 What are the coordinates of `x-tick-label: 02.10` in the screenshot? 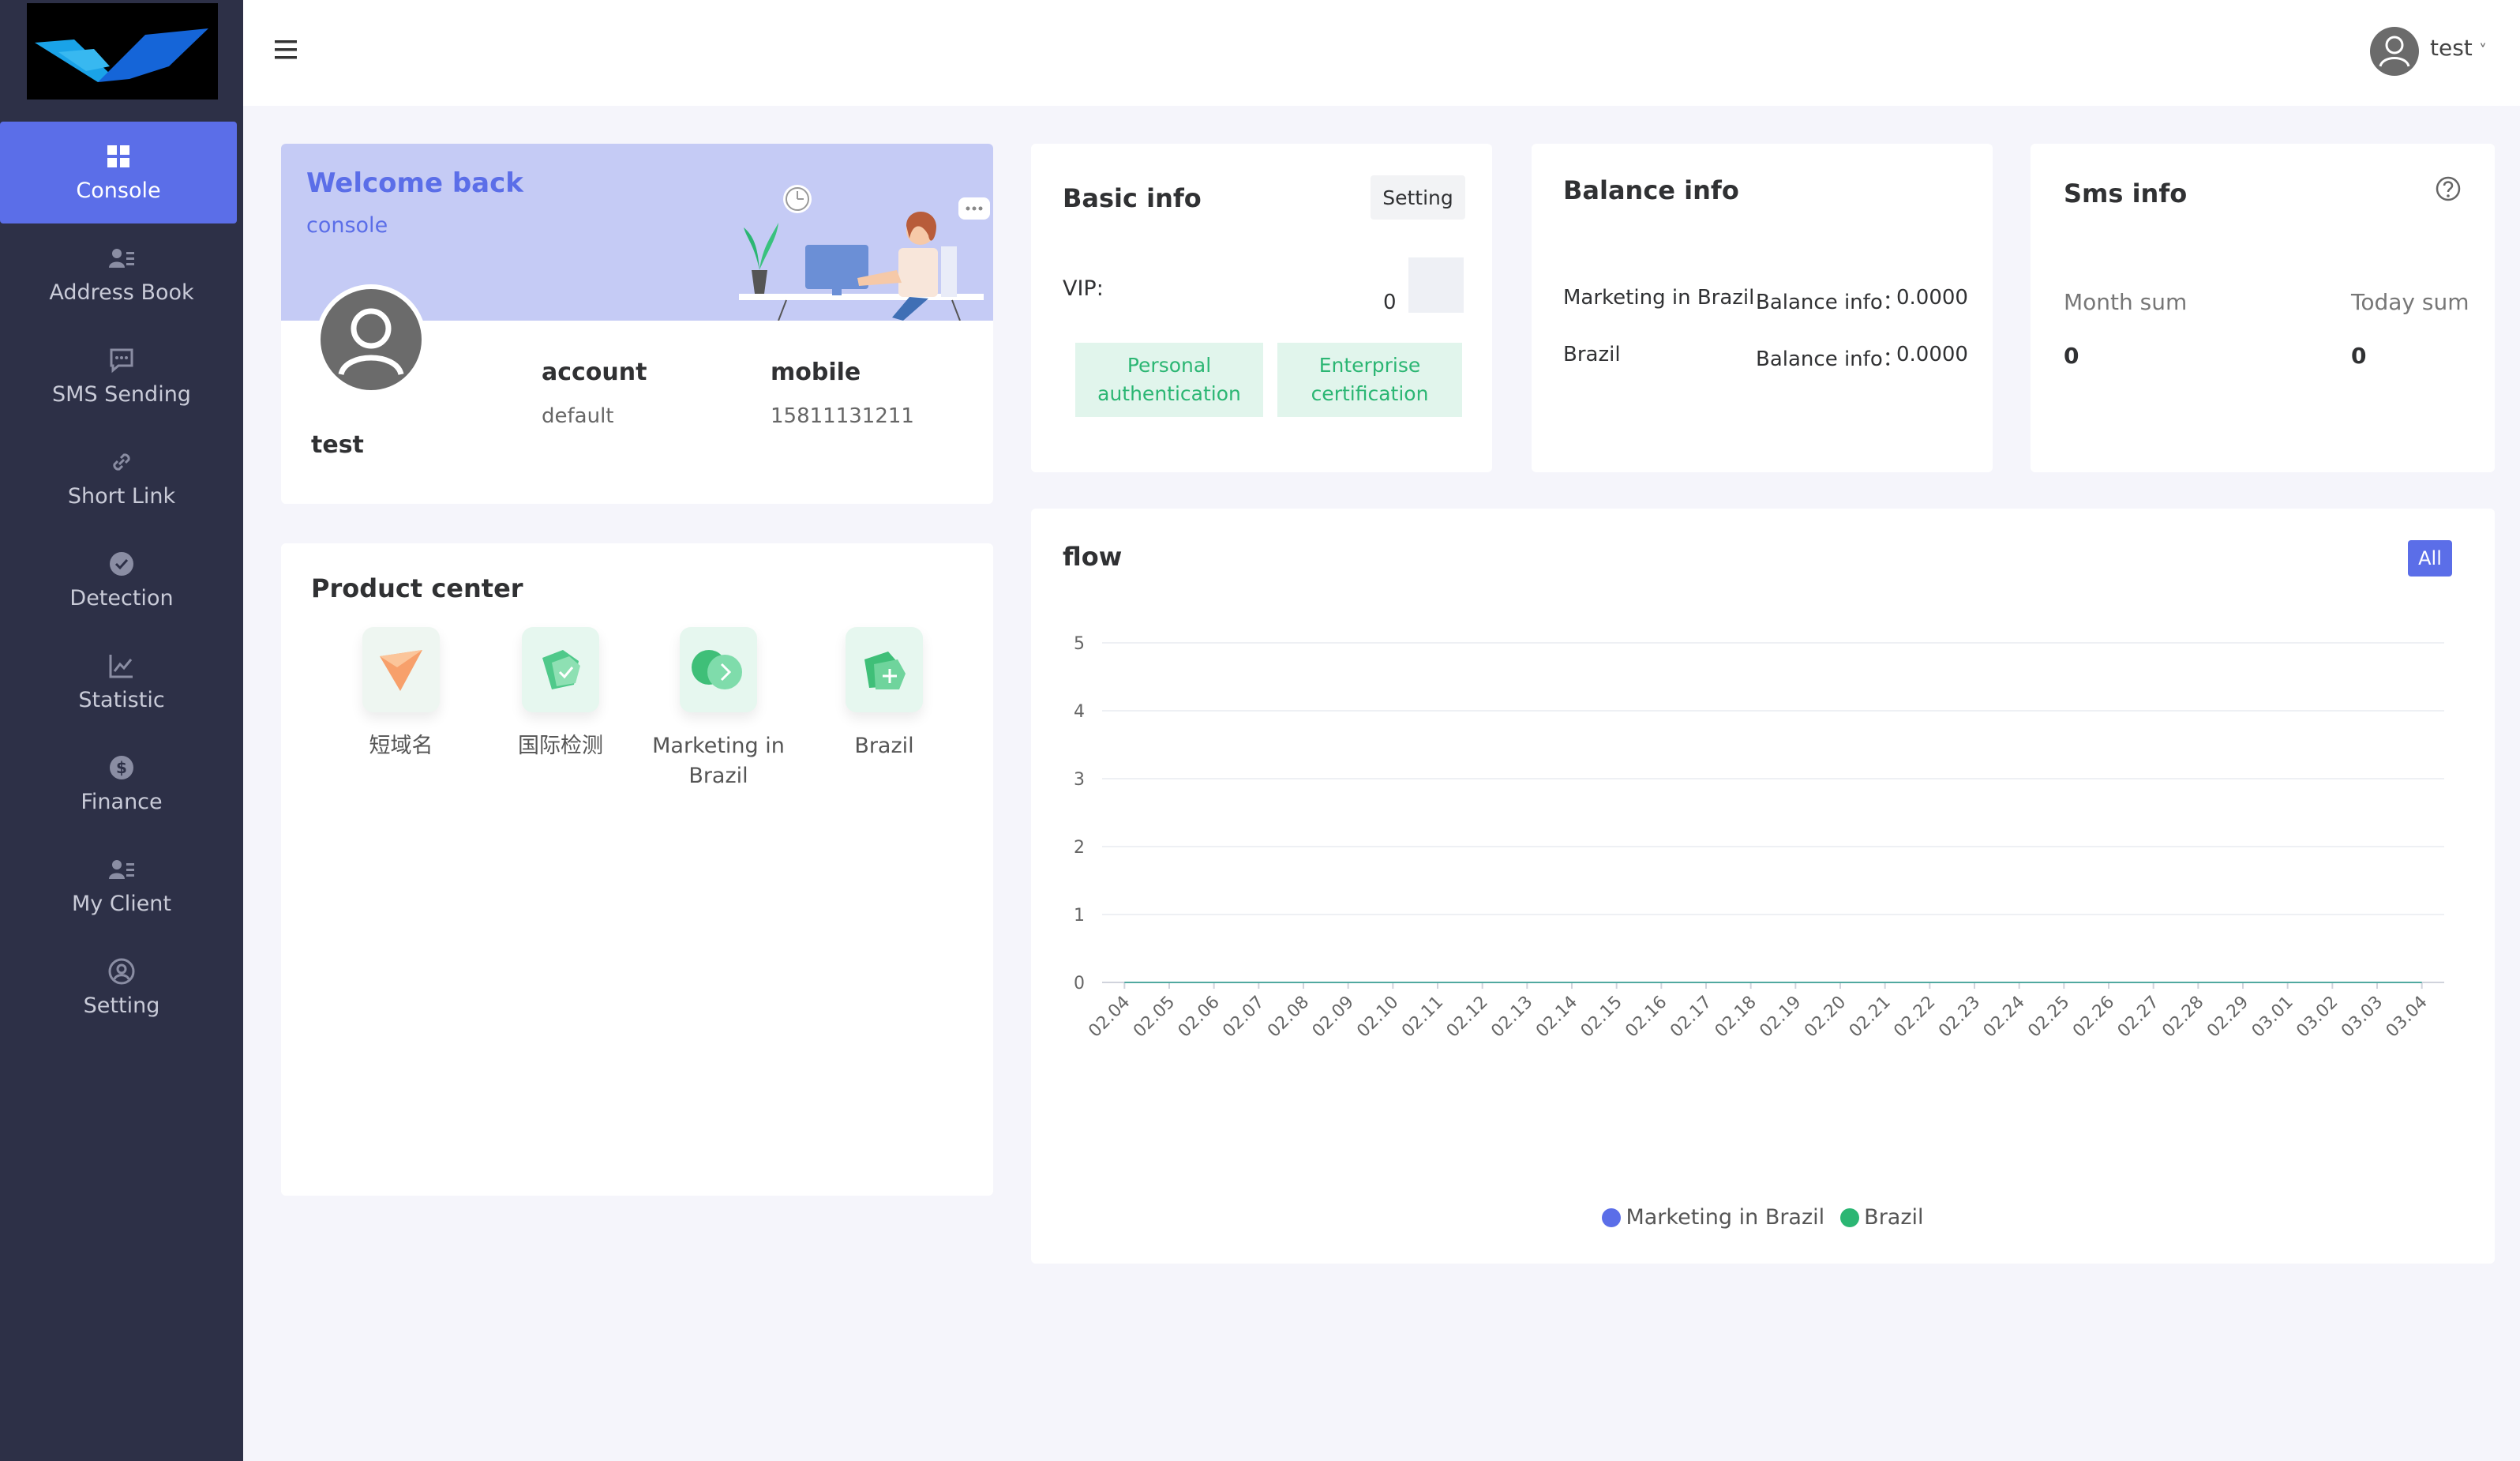 It's located at (1377, 1018).